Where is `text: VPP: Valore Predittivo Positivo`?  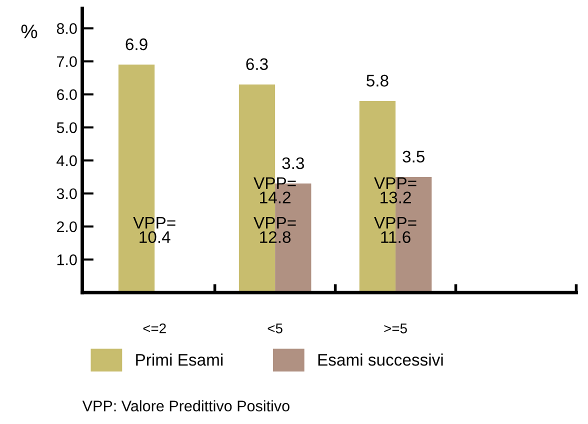
text: VPP: Valore Predittivo Positivo is located at coordinates (186, 406).